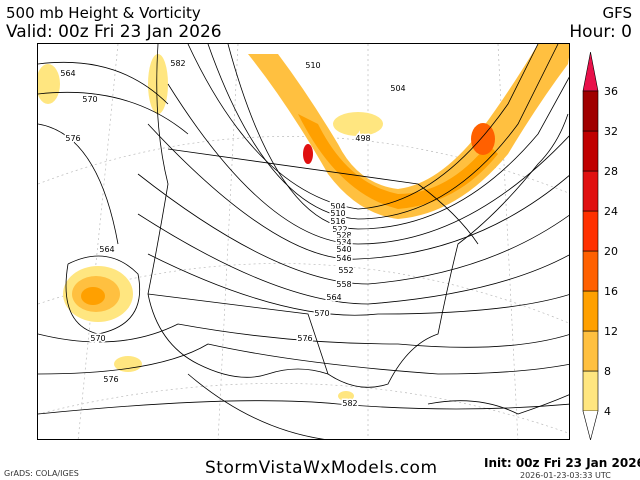  What do you see at coordinates (611, 251) in the screenshot?
I see `colorbar-tick-label: 20` at bounding box center [611, 251].